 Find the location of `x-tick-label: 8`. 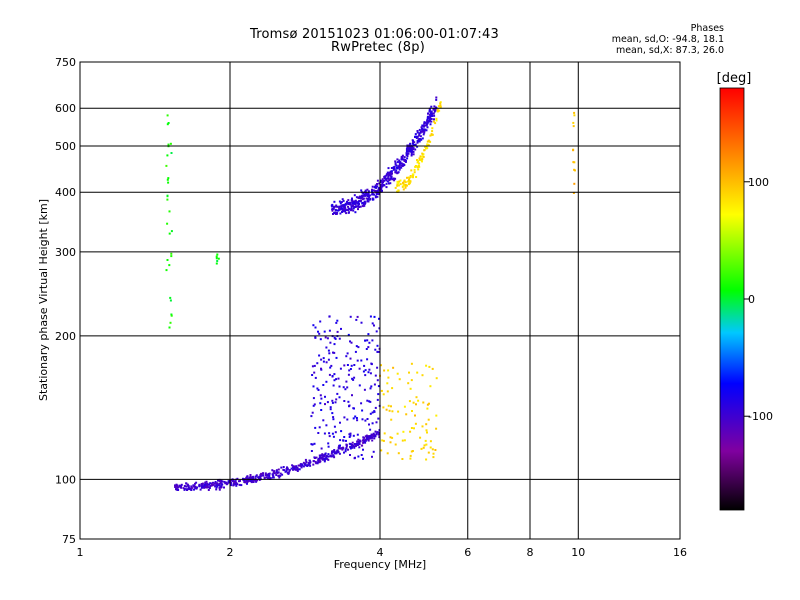

x-tick-label: 8 is located at coordinates (530, 552).